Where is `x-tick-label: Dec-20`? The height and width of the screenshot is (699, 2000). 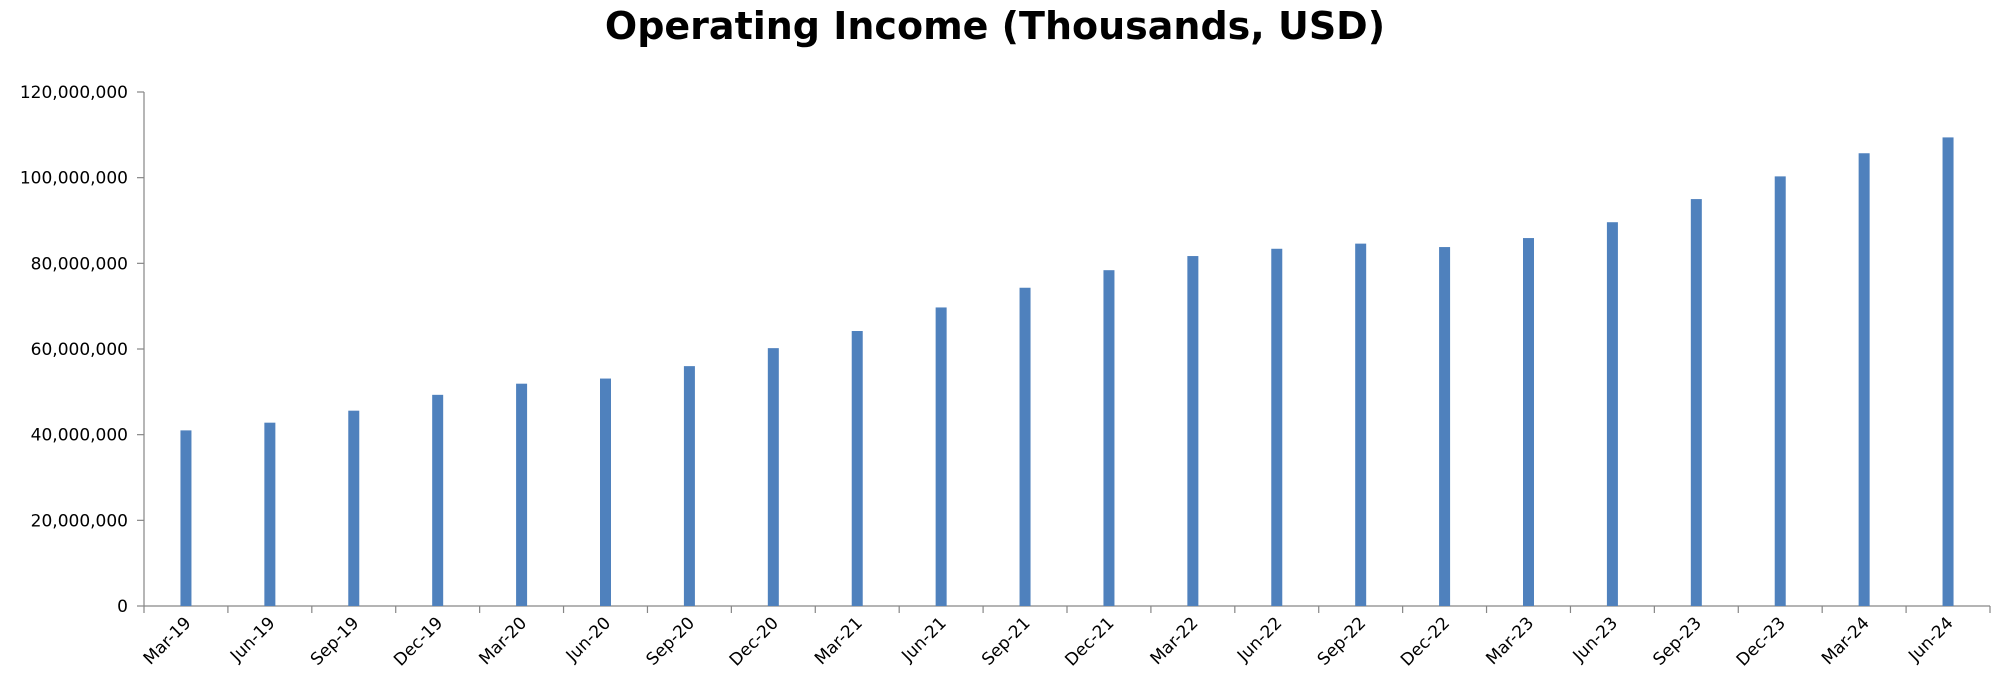 x-tick-label: Dec-20 is located at coordinates (754, 641).